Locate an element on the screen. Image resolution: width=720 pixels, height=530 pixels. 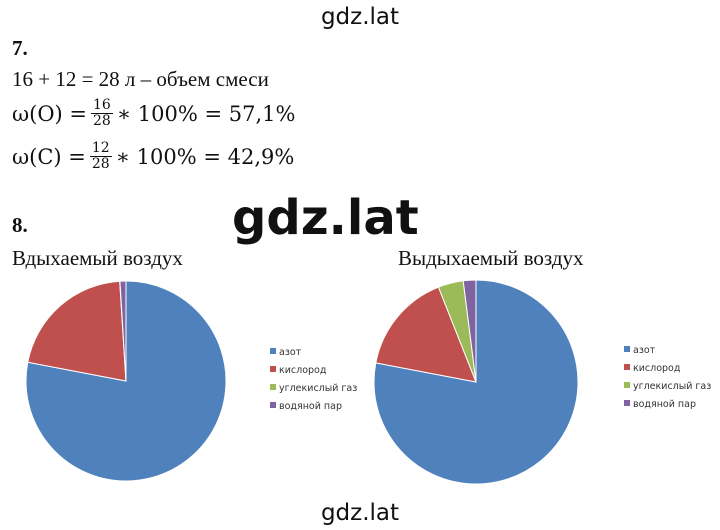
formula-carbon-fraction: 12 28 is located at coordinates (100, 156).